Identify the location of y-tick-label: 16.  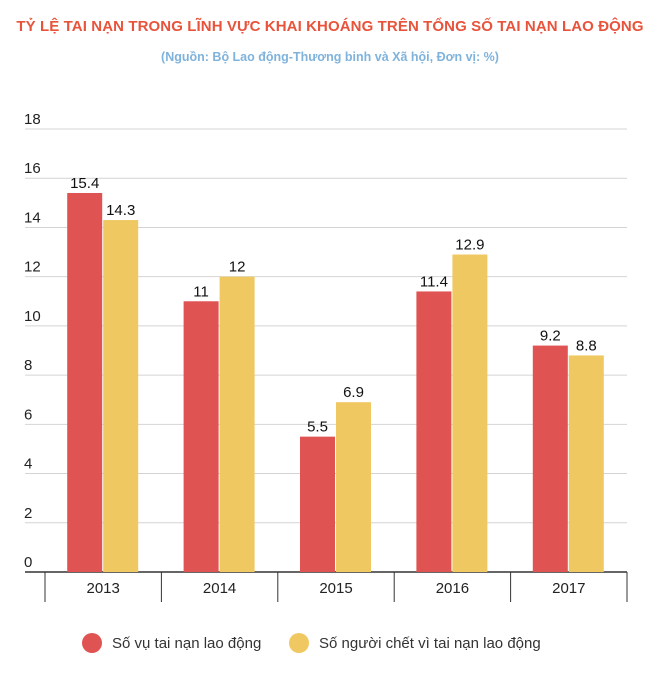
(32, 168).